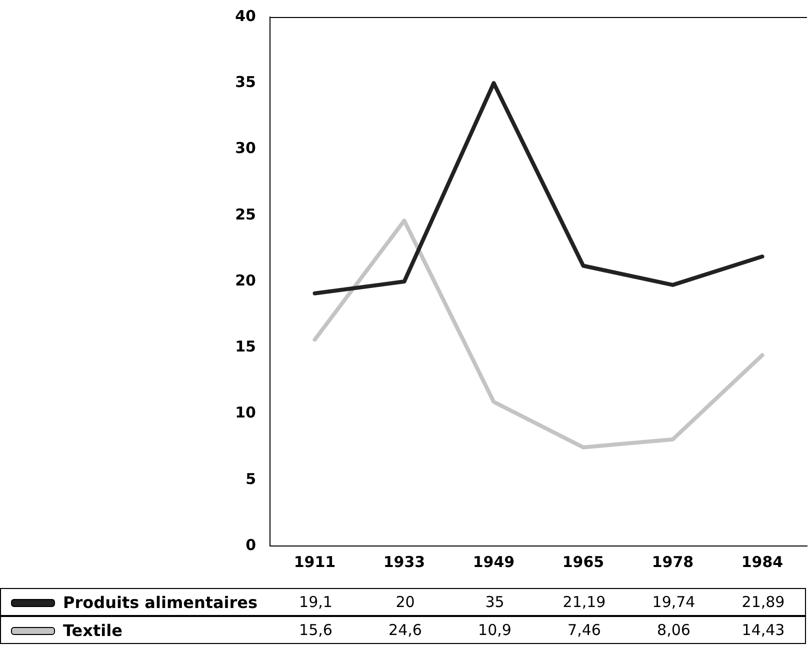 The height and width of the screenshot is (655, 808). What do you see at coordinates (495, 630) in the screenshot?
I see `data-label: 10,9` at bounding box center [495, 630].